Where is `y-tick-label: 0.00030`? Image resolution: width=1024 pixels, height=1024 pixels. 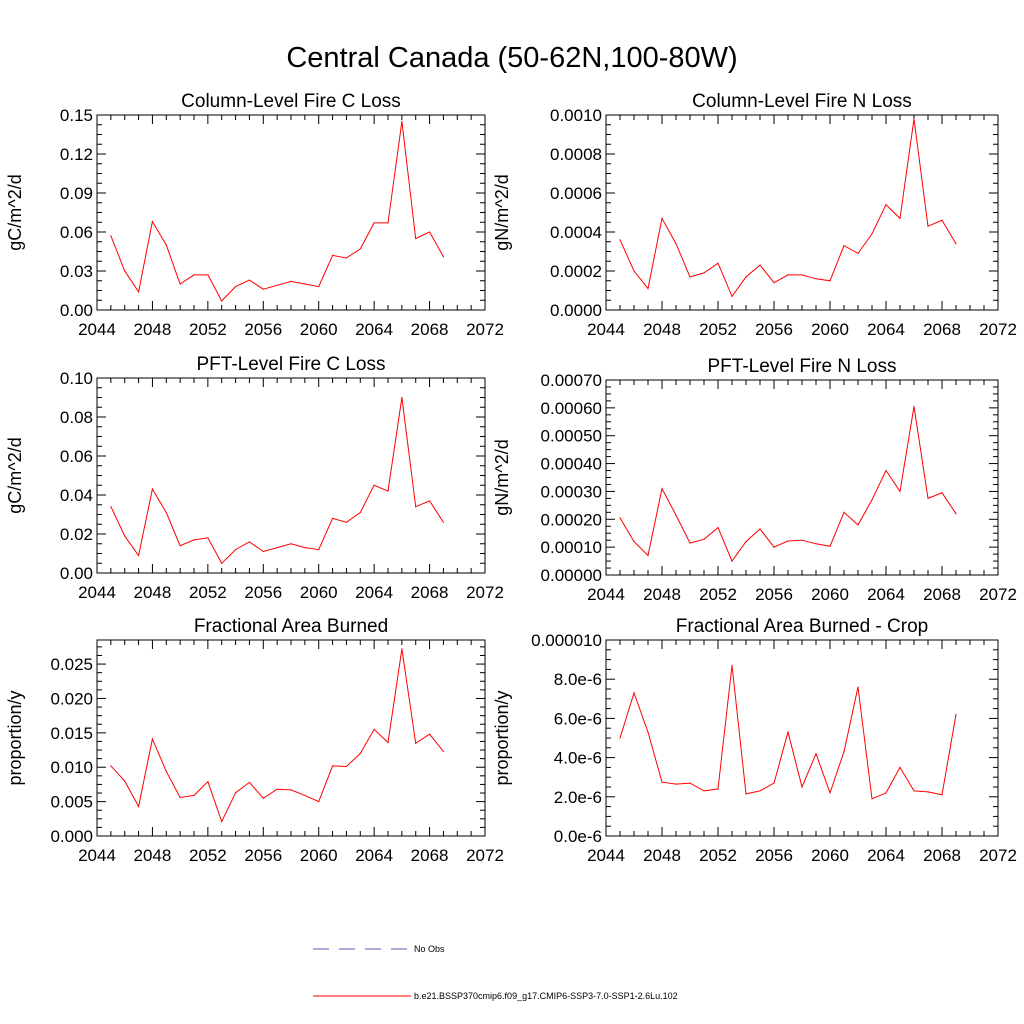 y-tick-label: 0.00030 is located at coordinates (571, 491).